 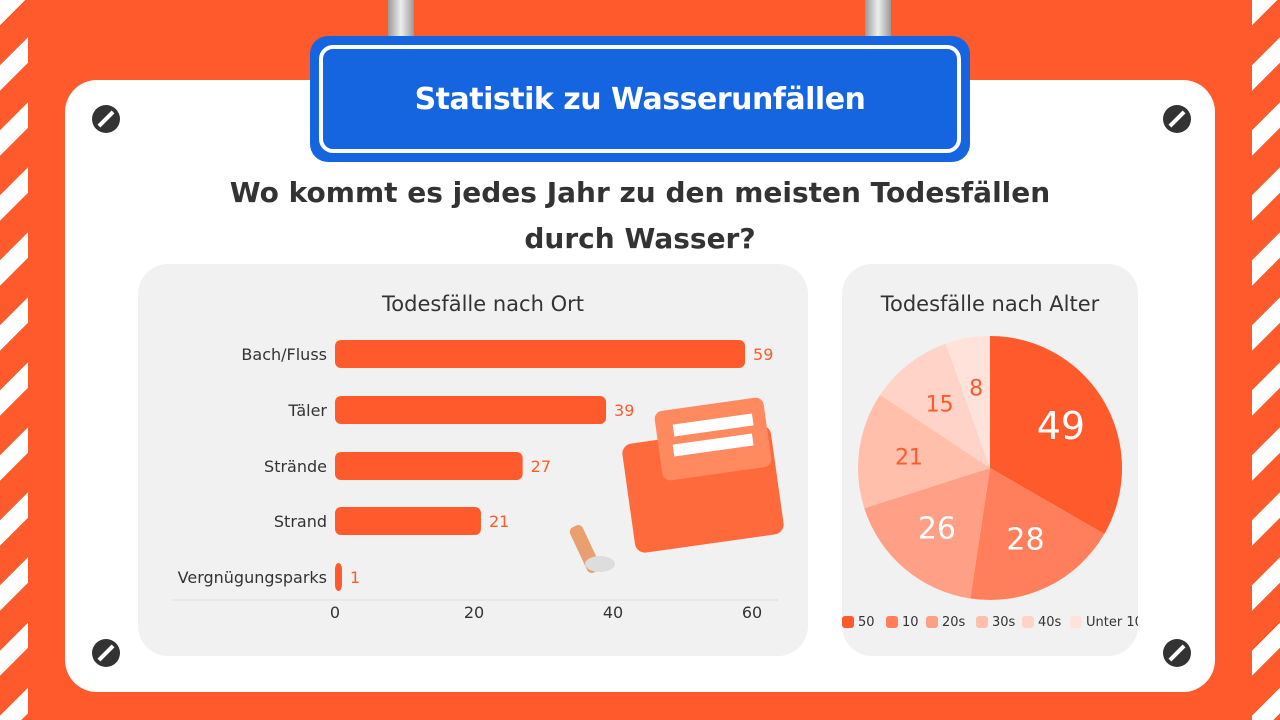 I want to click on toolbox-illustration, so click(x=676, y=485).